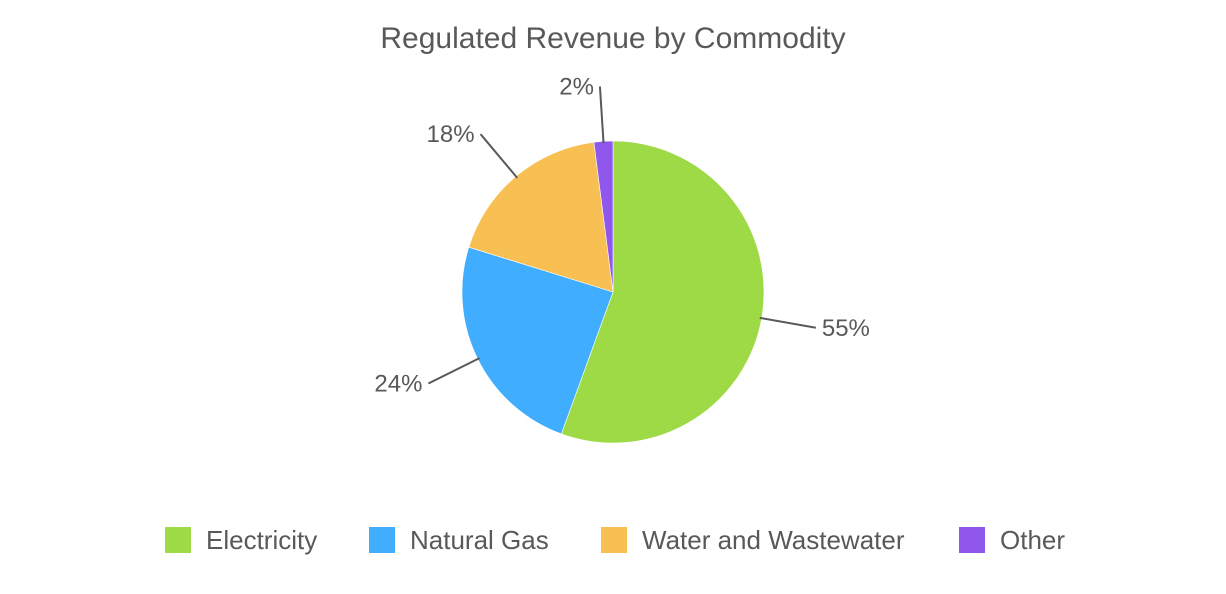  I want to click on data-label: 24%, so click(398, 383).